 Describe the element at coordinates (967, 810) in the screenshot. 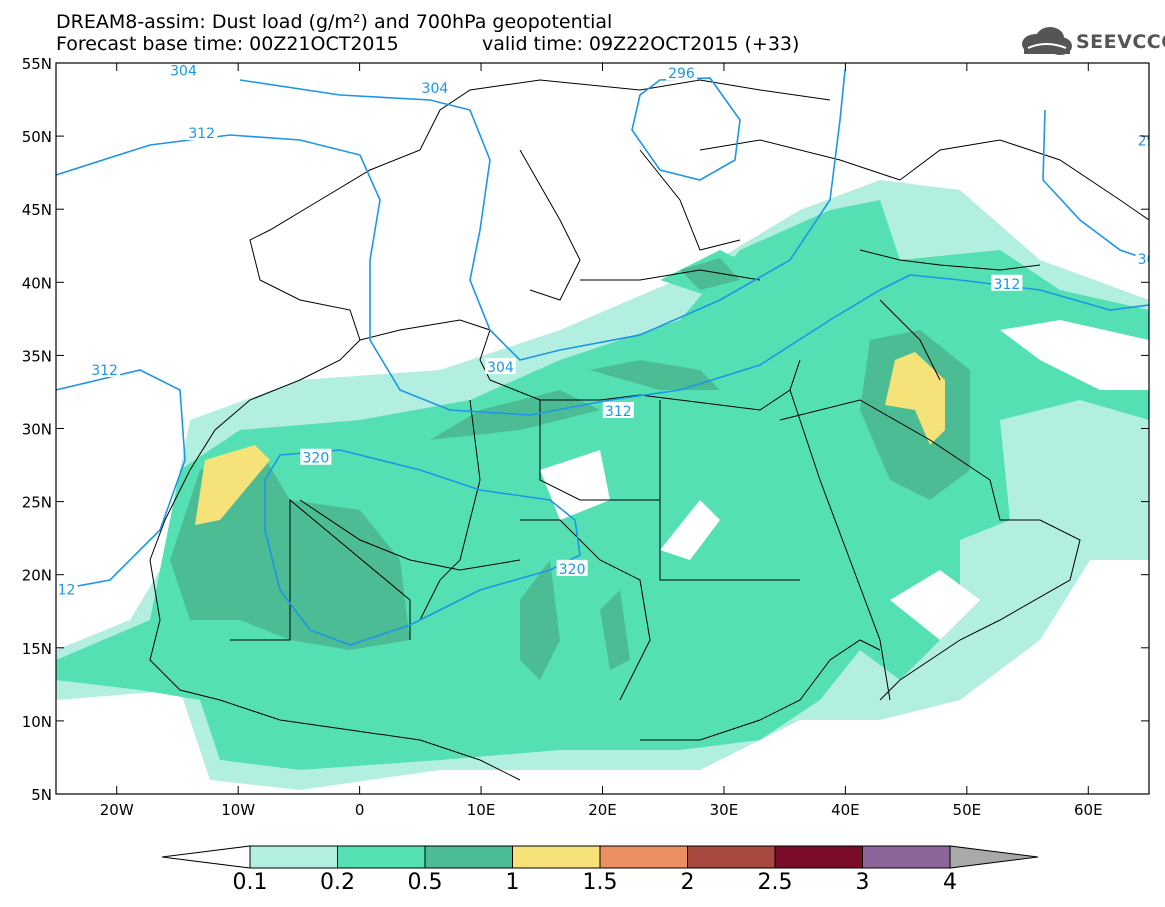

I see `lon-label: 50E` at that location.